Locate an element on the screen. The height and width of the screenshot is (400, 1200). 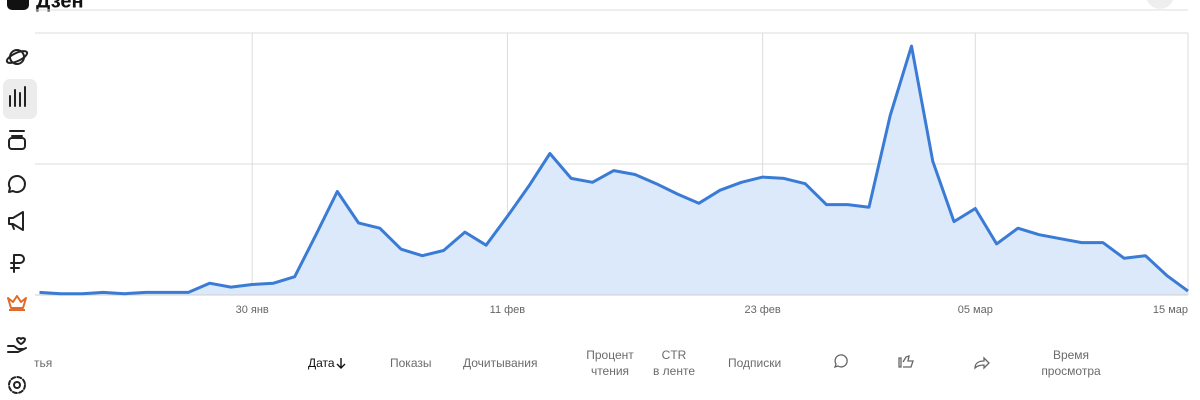
avatar is located at coordinates (1160, 4).